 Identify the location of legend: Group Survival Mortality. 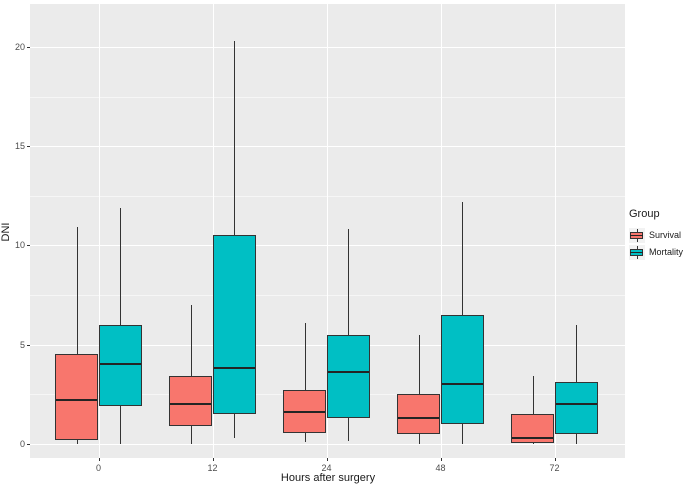
(656, 234).